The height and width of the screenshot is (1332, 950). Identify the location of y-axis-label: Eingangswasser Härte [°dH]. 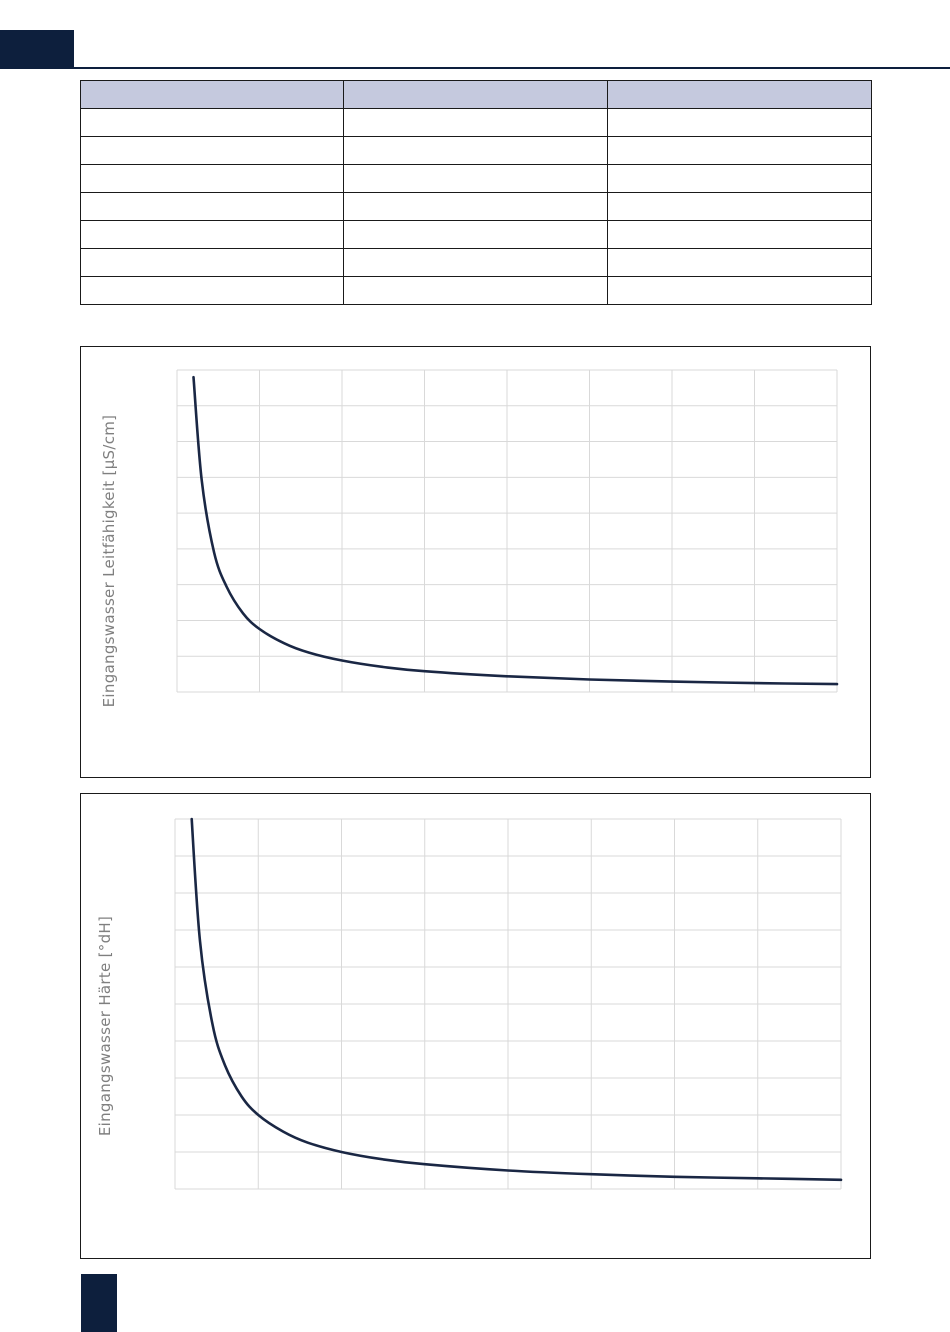
(105, 1026).